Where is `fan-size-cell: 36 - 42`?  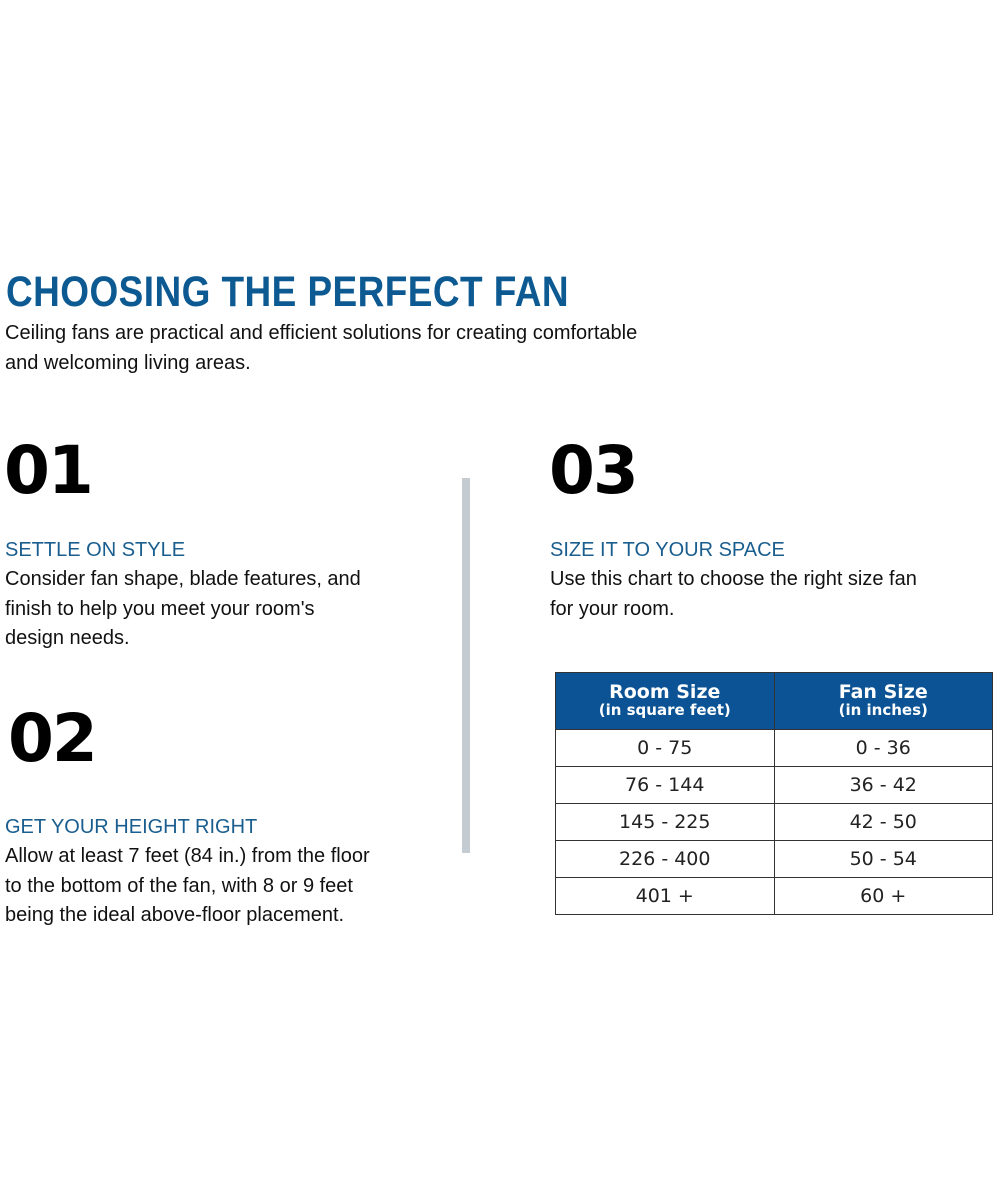 fan-size-cell: 36 - 42 is located at coordinates (883, 785).